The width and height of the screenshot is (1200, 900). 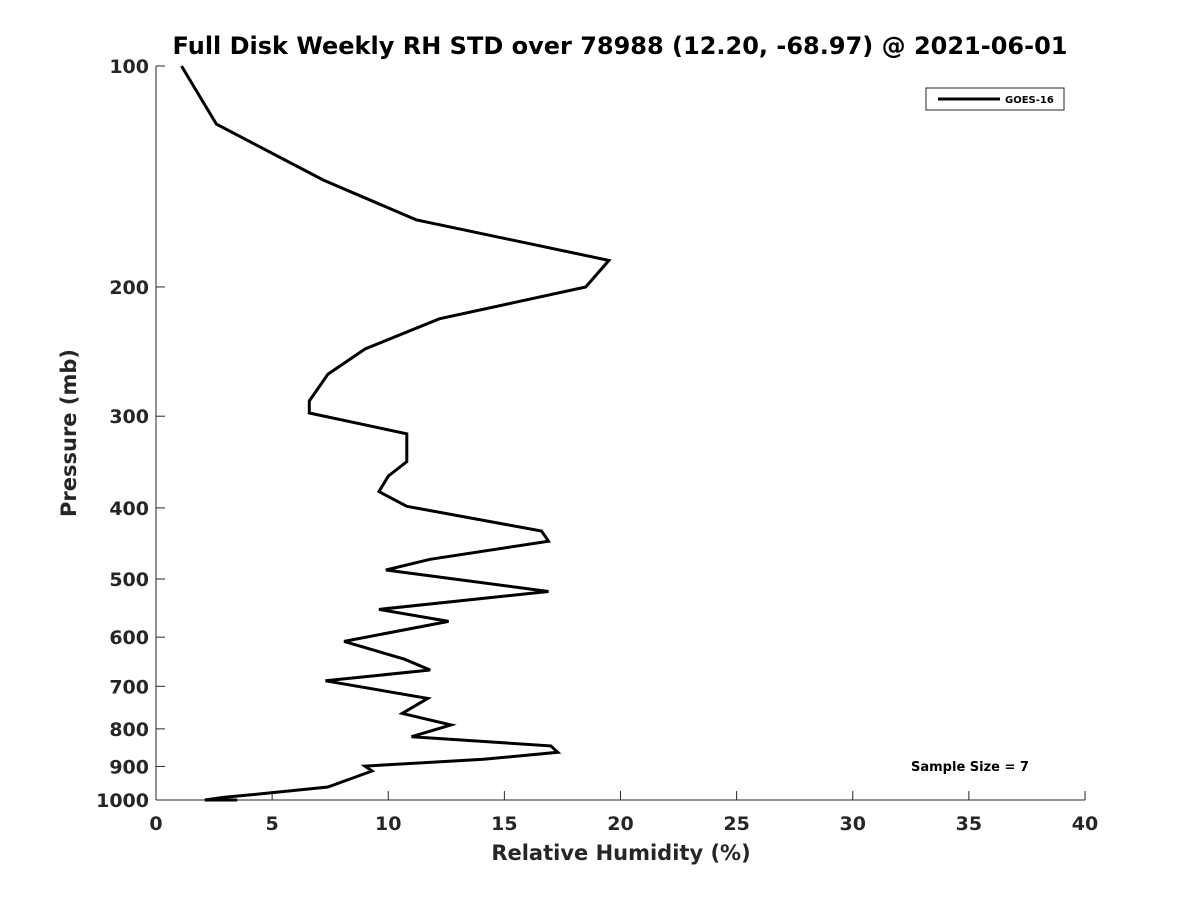 What do you see at coordinates (1085, 824) in the screenshot?
I see `x-tick-label: 40` at bounding box center [1085, 824].